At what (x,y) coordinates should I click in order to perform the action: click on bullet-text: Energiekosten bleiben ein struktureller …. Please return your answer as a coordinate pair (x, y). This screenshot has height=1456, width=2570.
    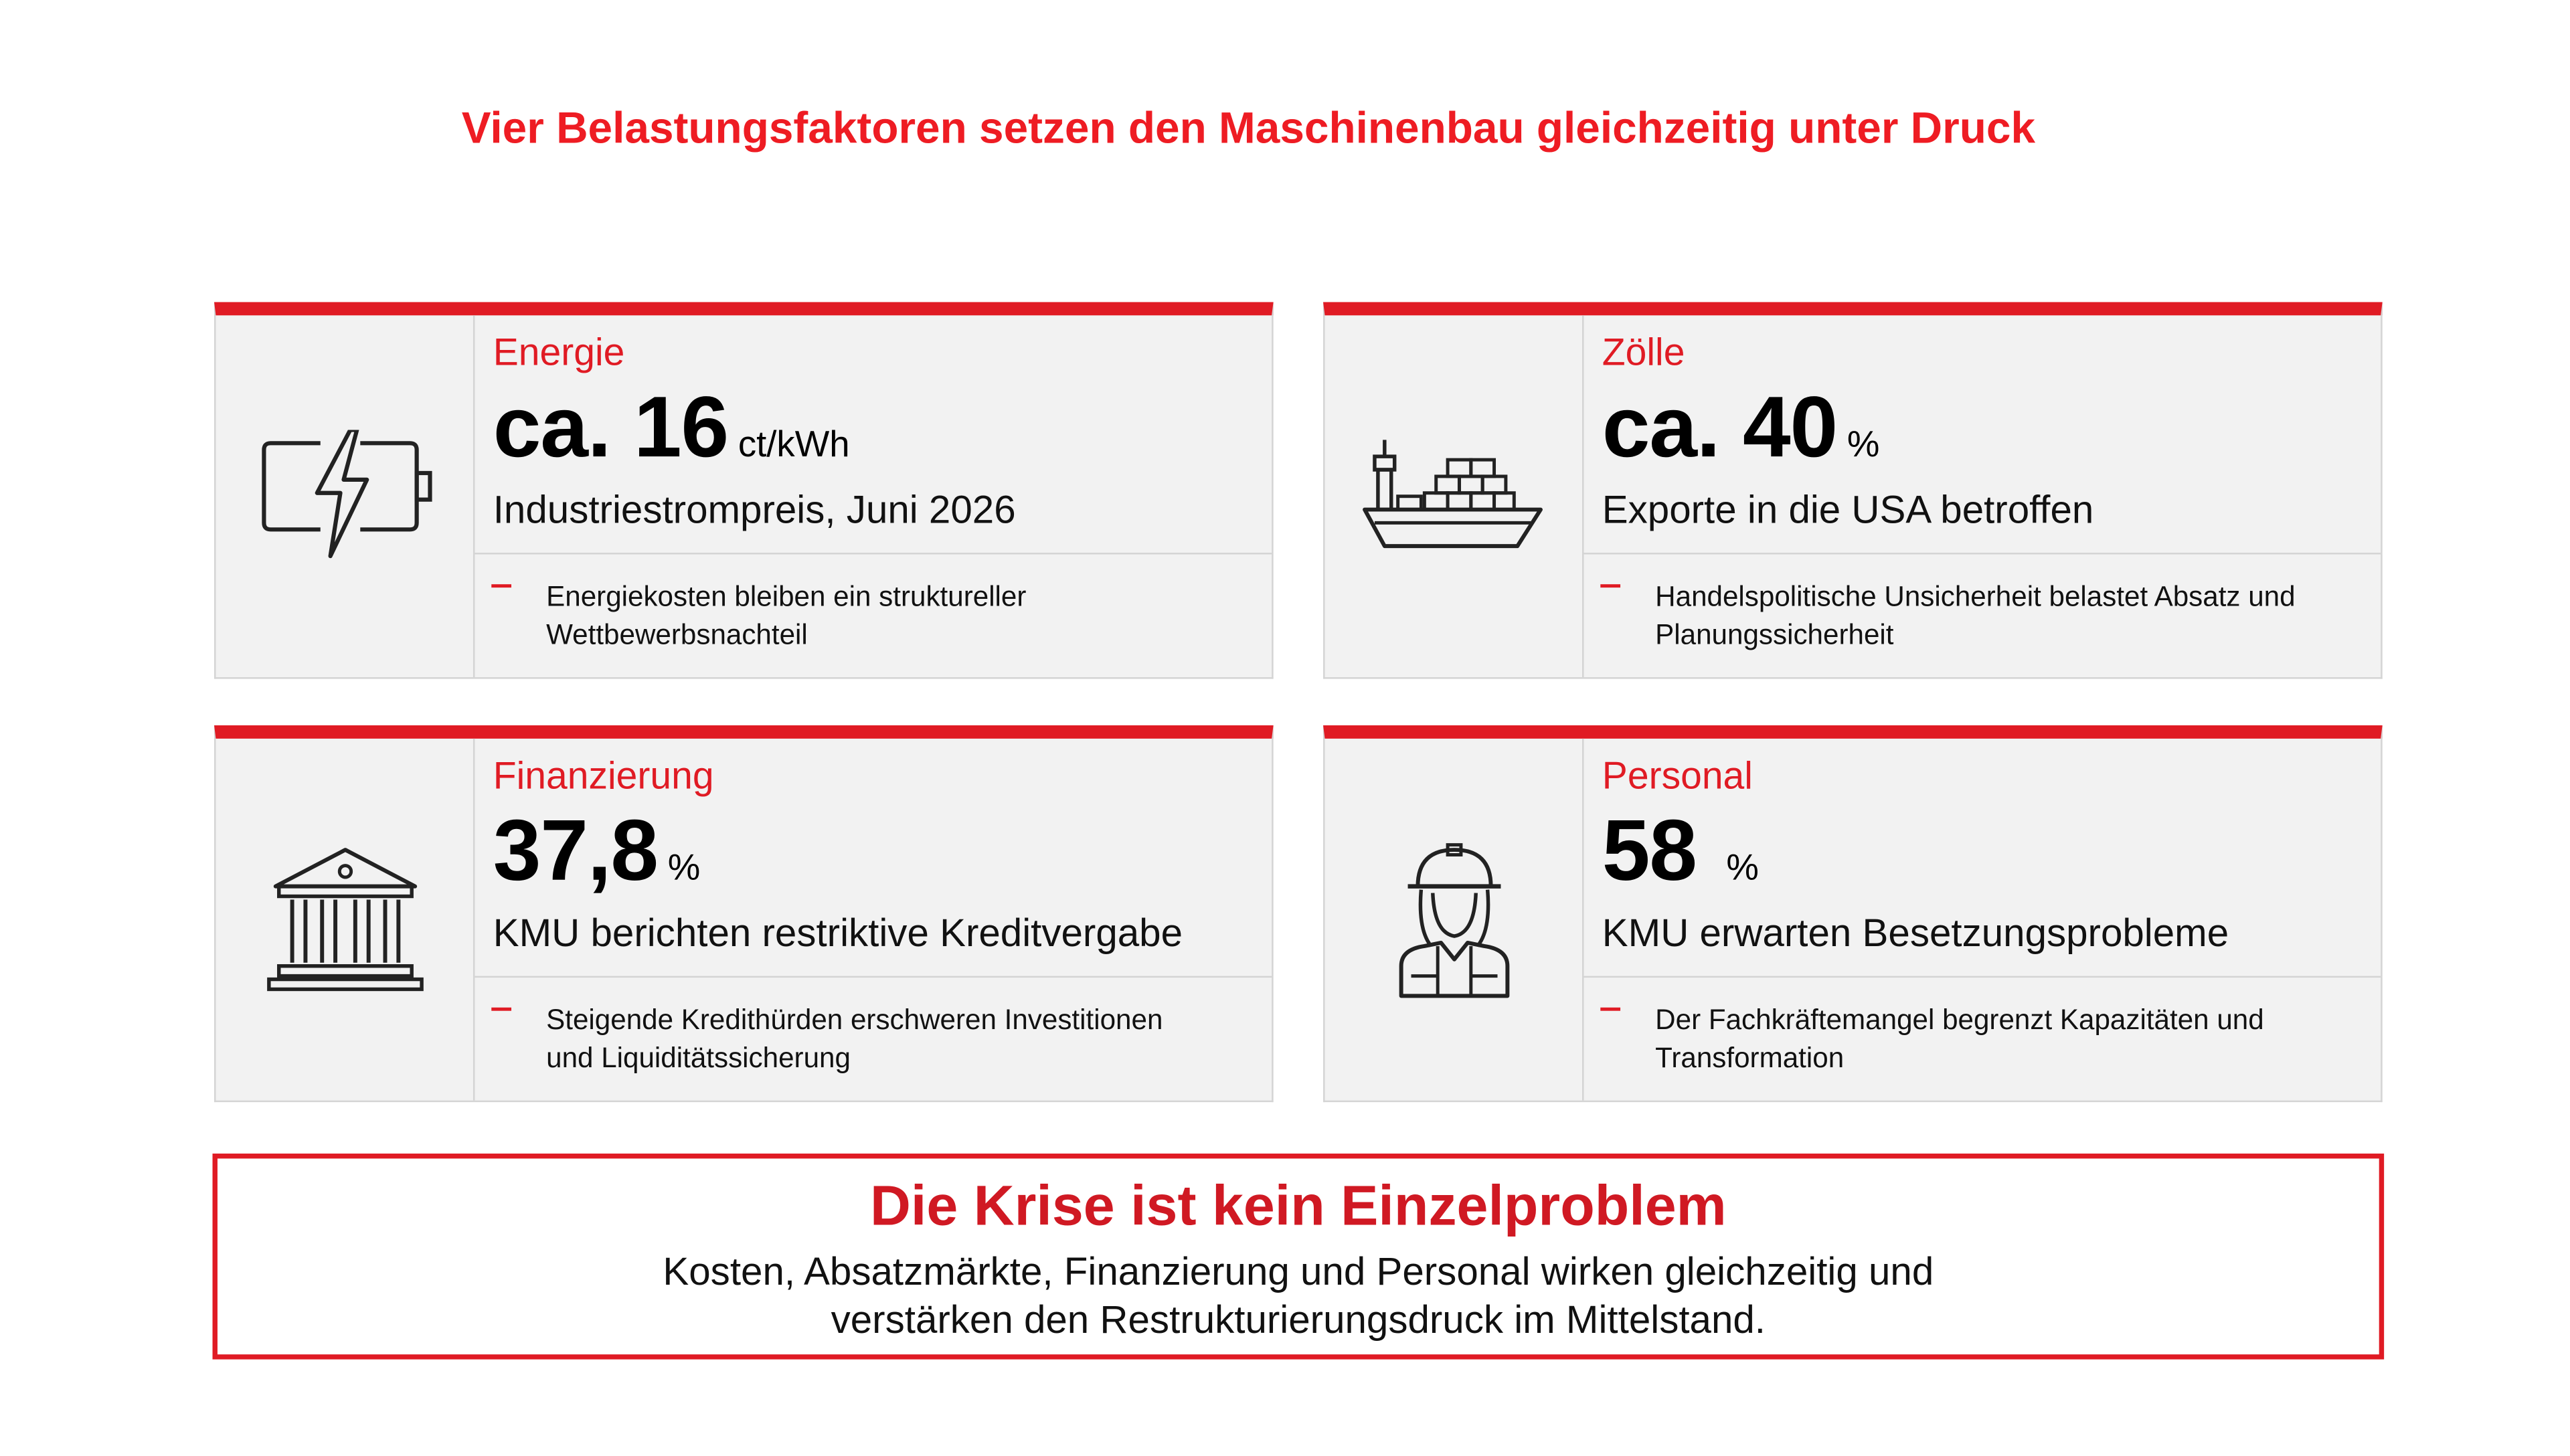
    Looking at the image, I should click on (902, 615).